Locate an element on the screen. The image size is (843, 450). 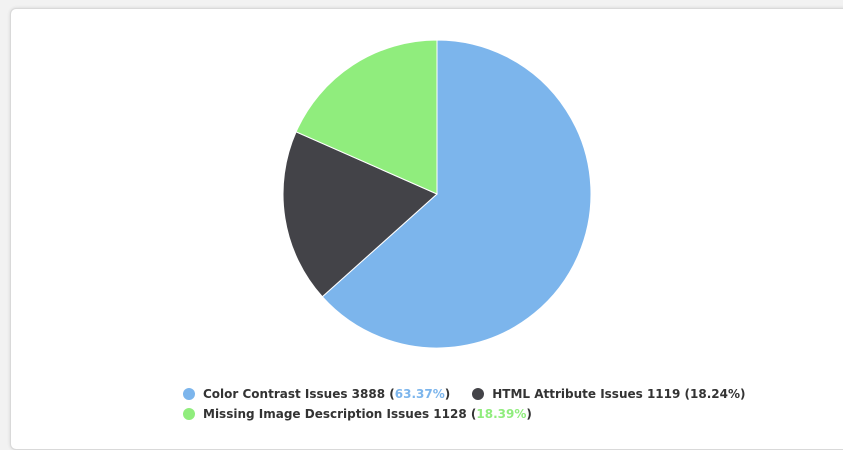
pie-slice-missing-image-description is located at coordinates (366, 117).